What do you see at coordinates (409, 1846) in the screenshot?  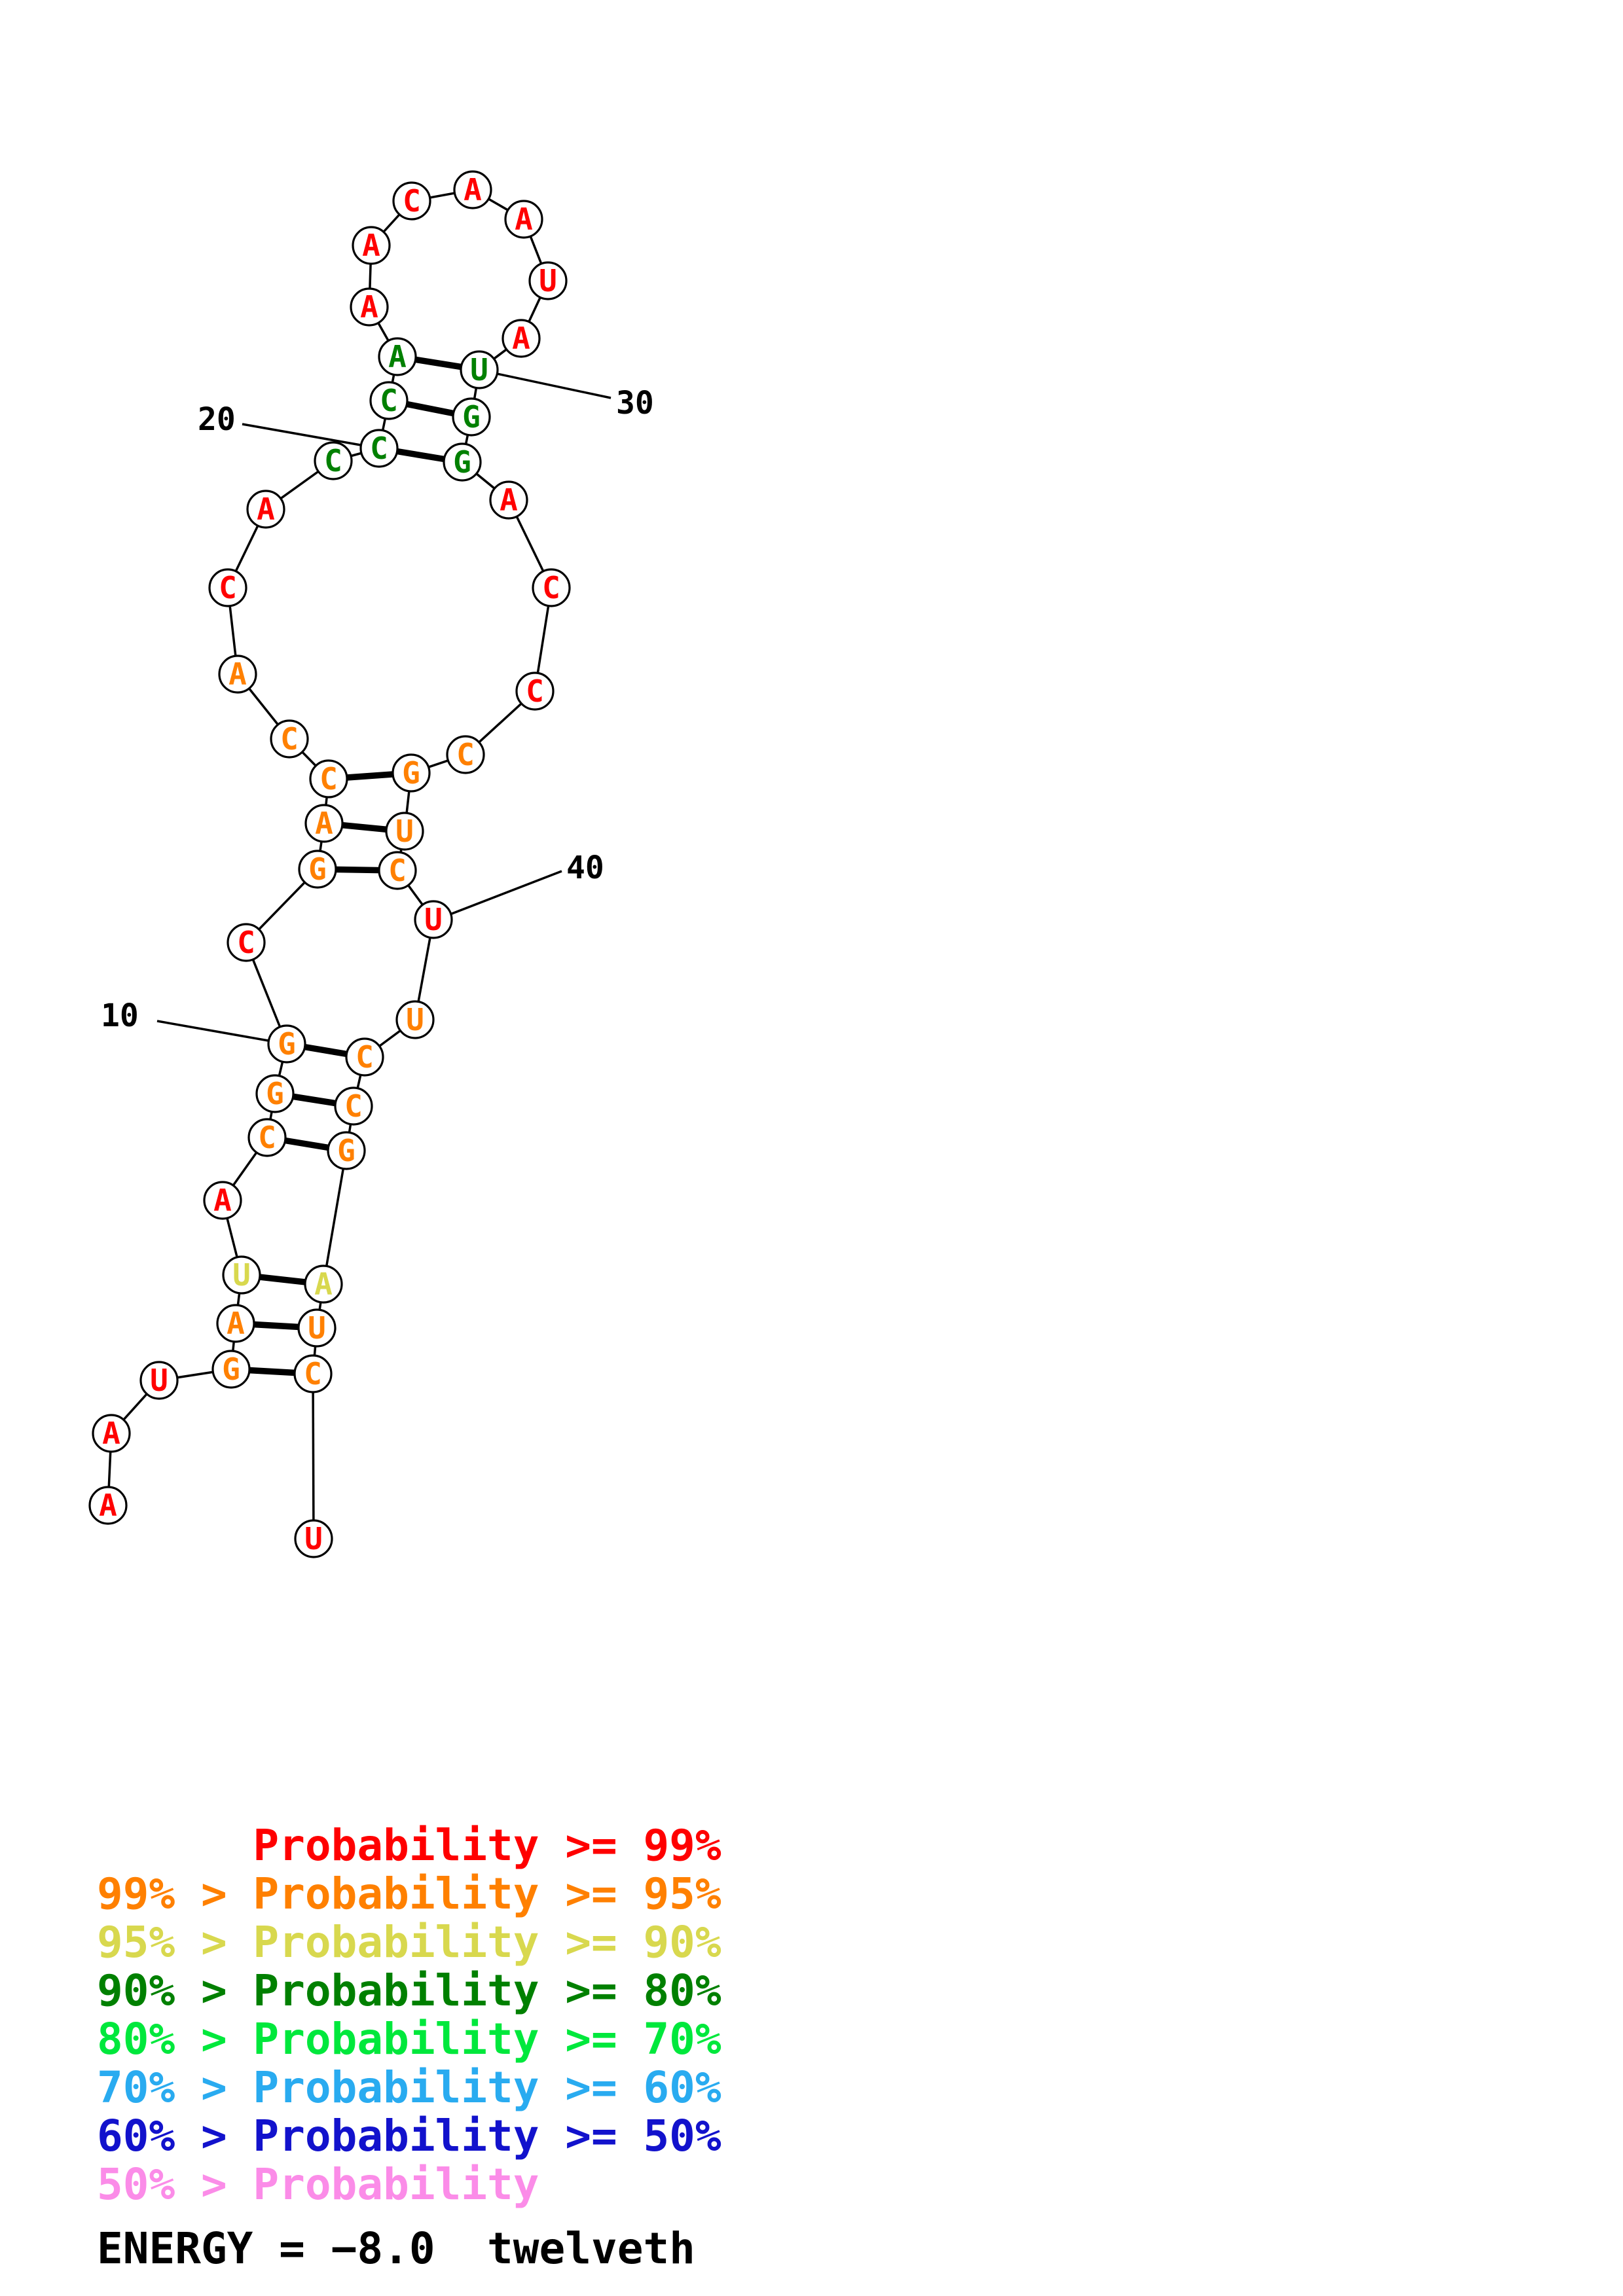 I see `legend-line-p99: Probability >= 99%` at bounding box center [409, 1846].